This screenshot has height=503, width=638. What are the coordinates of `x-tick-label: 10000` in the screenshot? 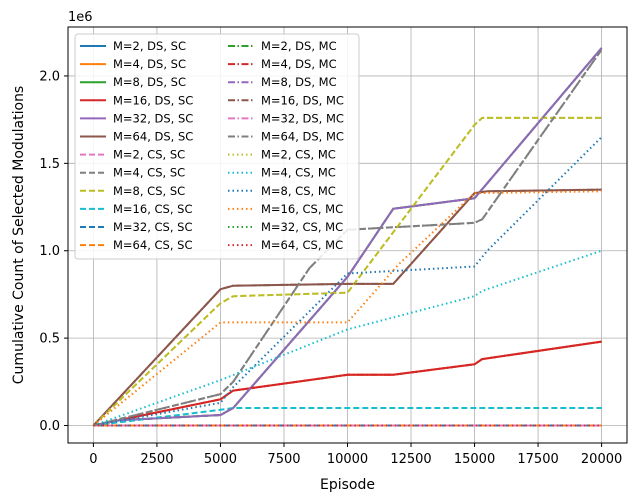 It's located at (347, 459).